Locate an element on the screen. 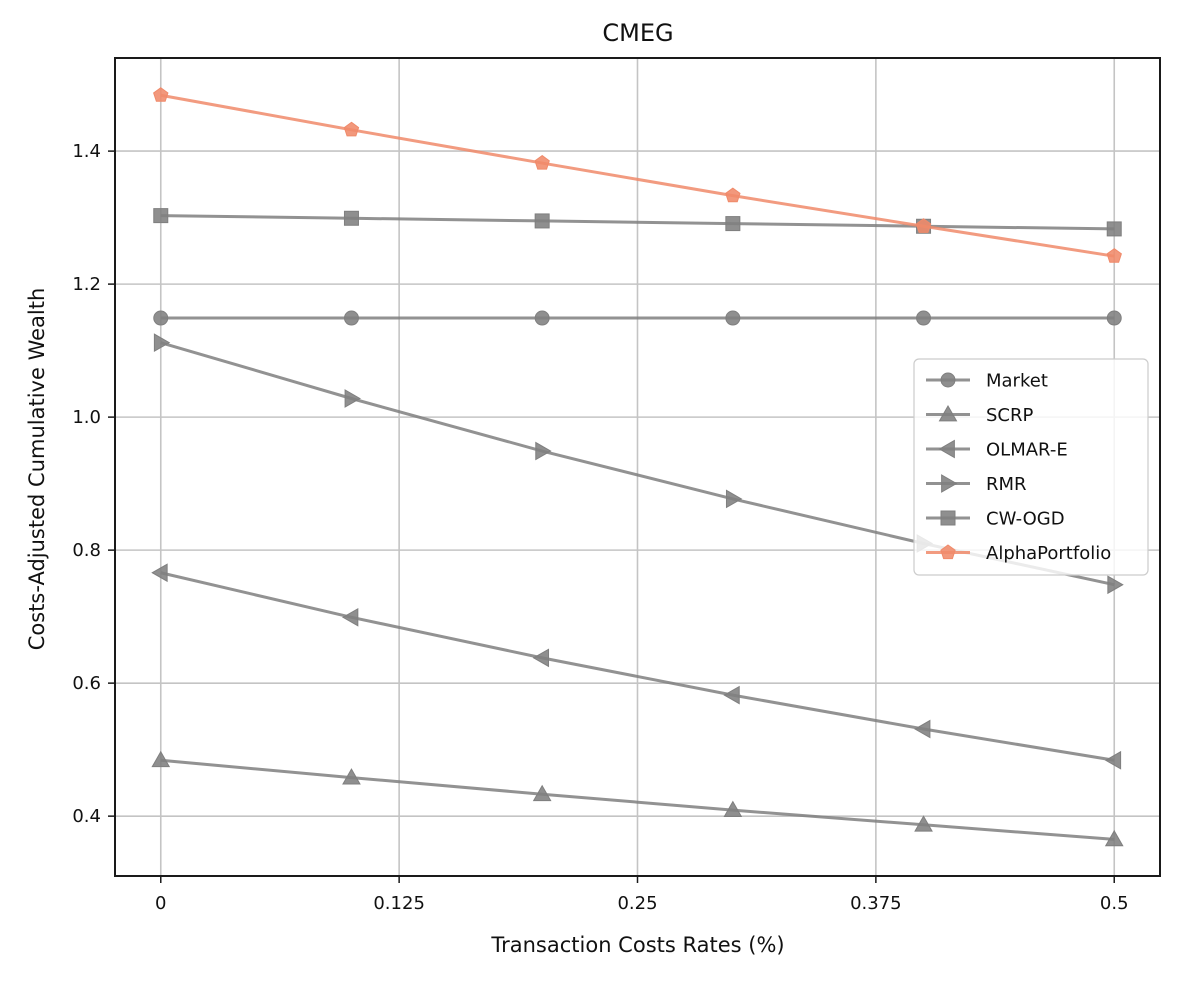  x-tick-label: 0 is located at coordinates (160, 903).